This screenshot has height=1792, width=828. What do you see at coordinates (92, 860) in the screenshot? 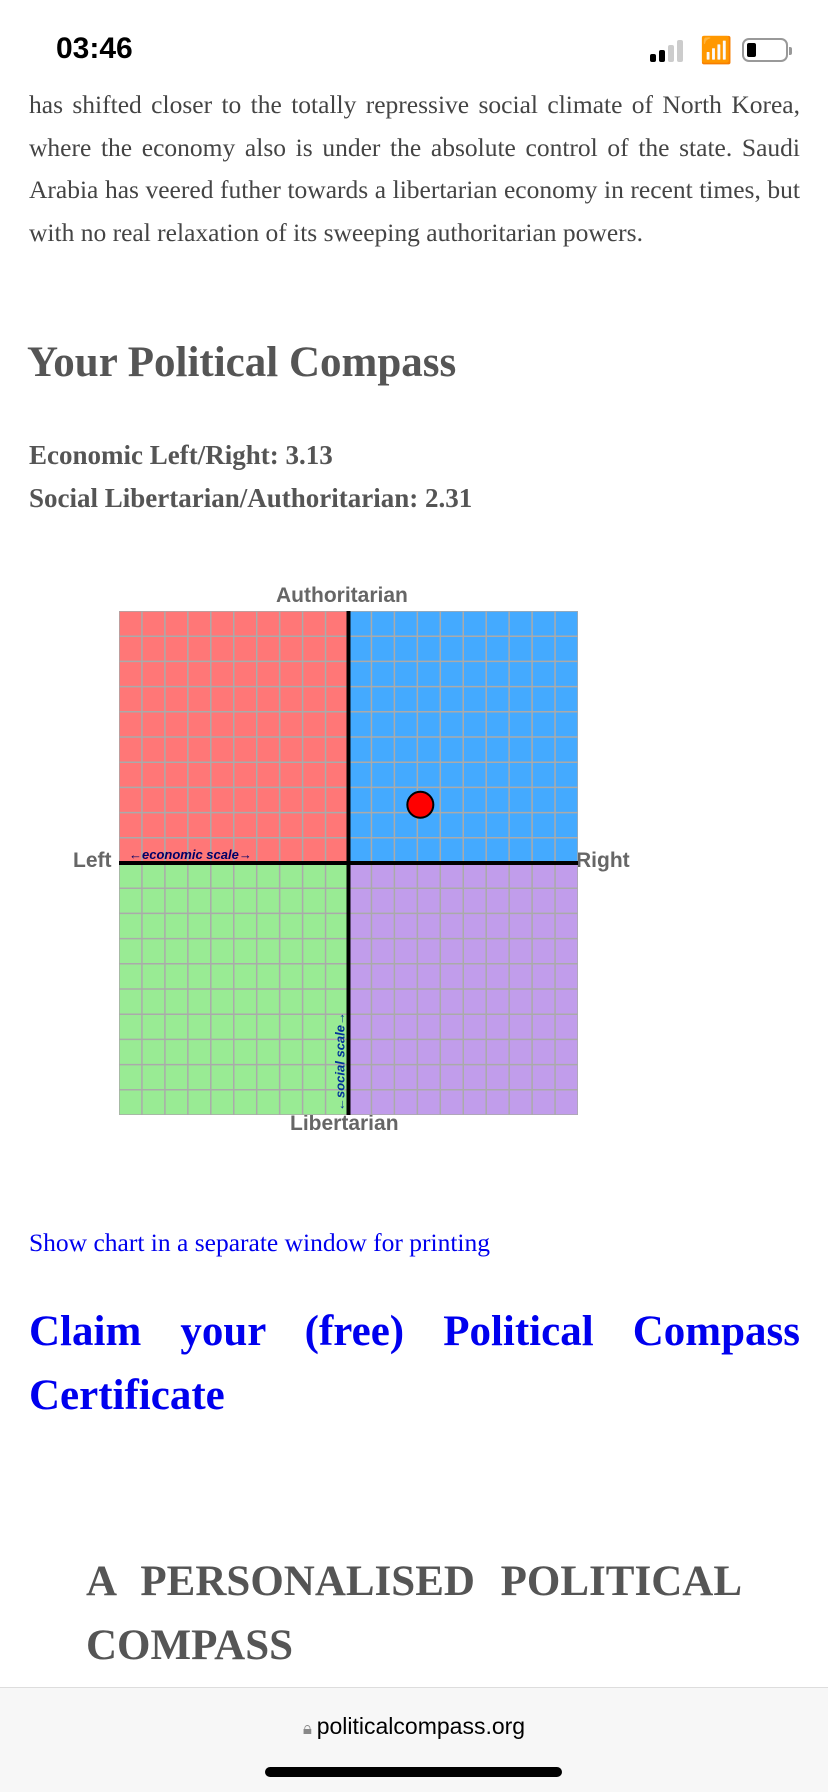
I see `label-left: Left` at bounding box center [92, 860].